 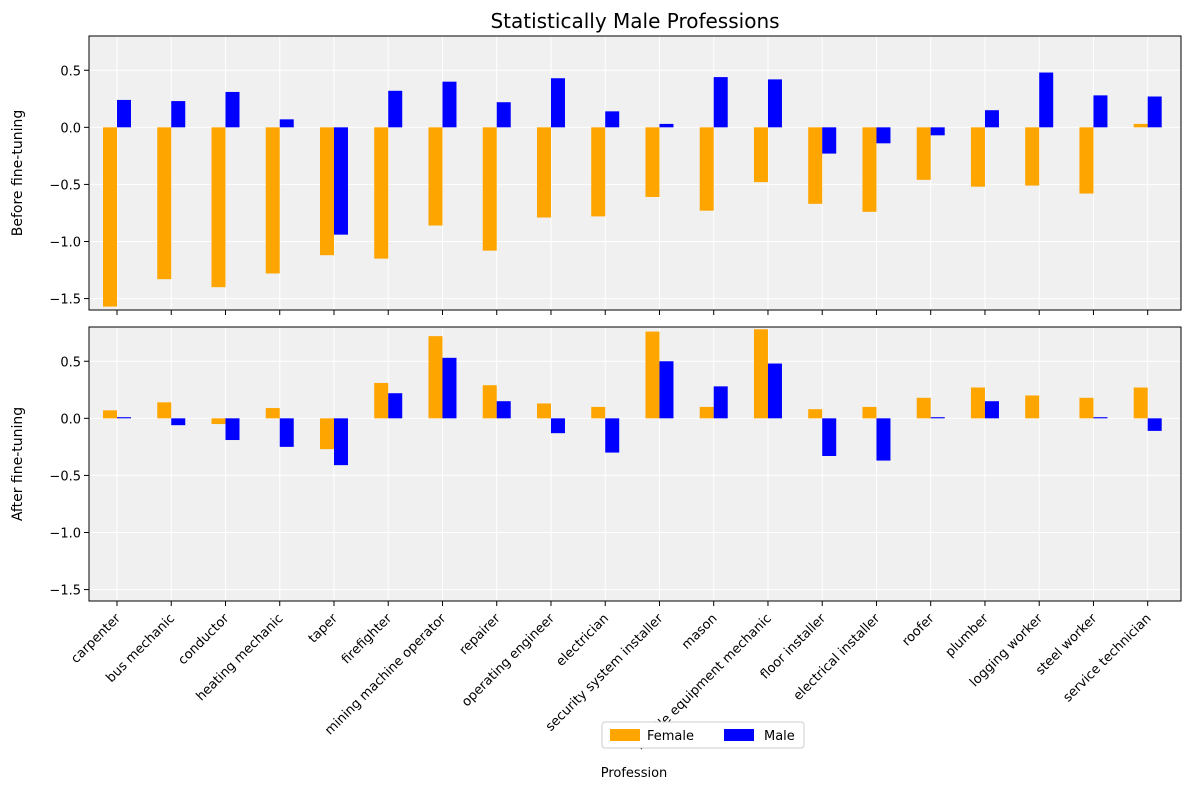 I want to click on x-tick-label: electrician, so click(x=583, y=640).